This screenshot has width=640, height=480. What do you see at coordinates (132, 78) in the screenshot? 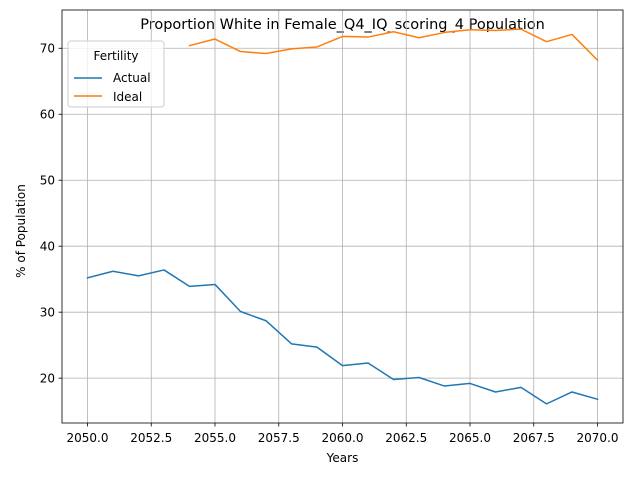
I see `legend-label-actual: Actual` at bounding box center [132, 78].